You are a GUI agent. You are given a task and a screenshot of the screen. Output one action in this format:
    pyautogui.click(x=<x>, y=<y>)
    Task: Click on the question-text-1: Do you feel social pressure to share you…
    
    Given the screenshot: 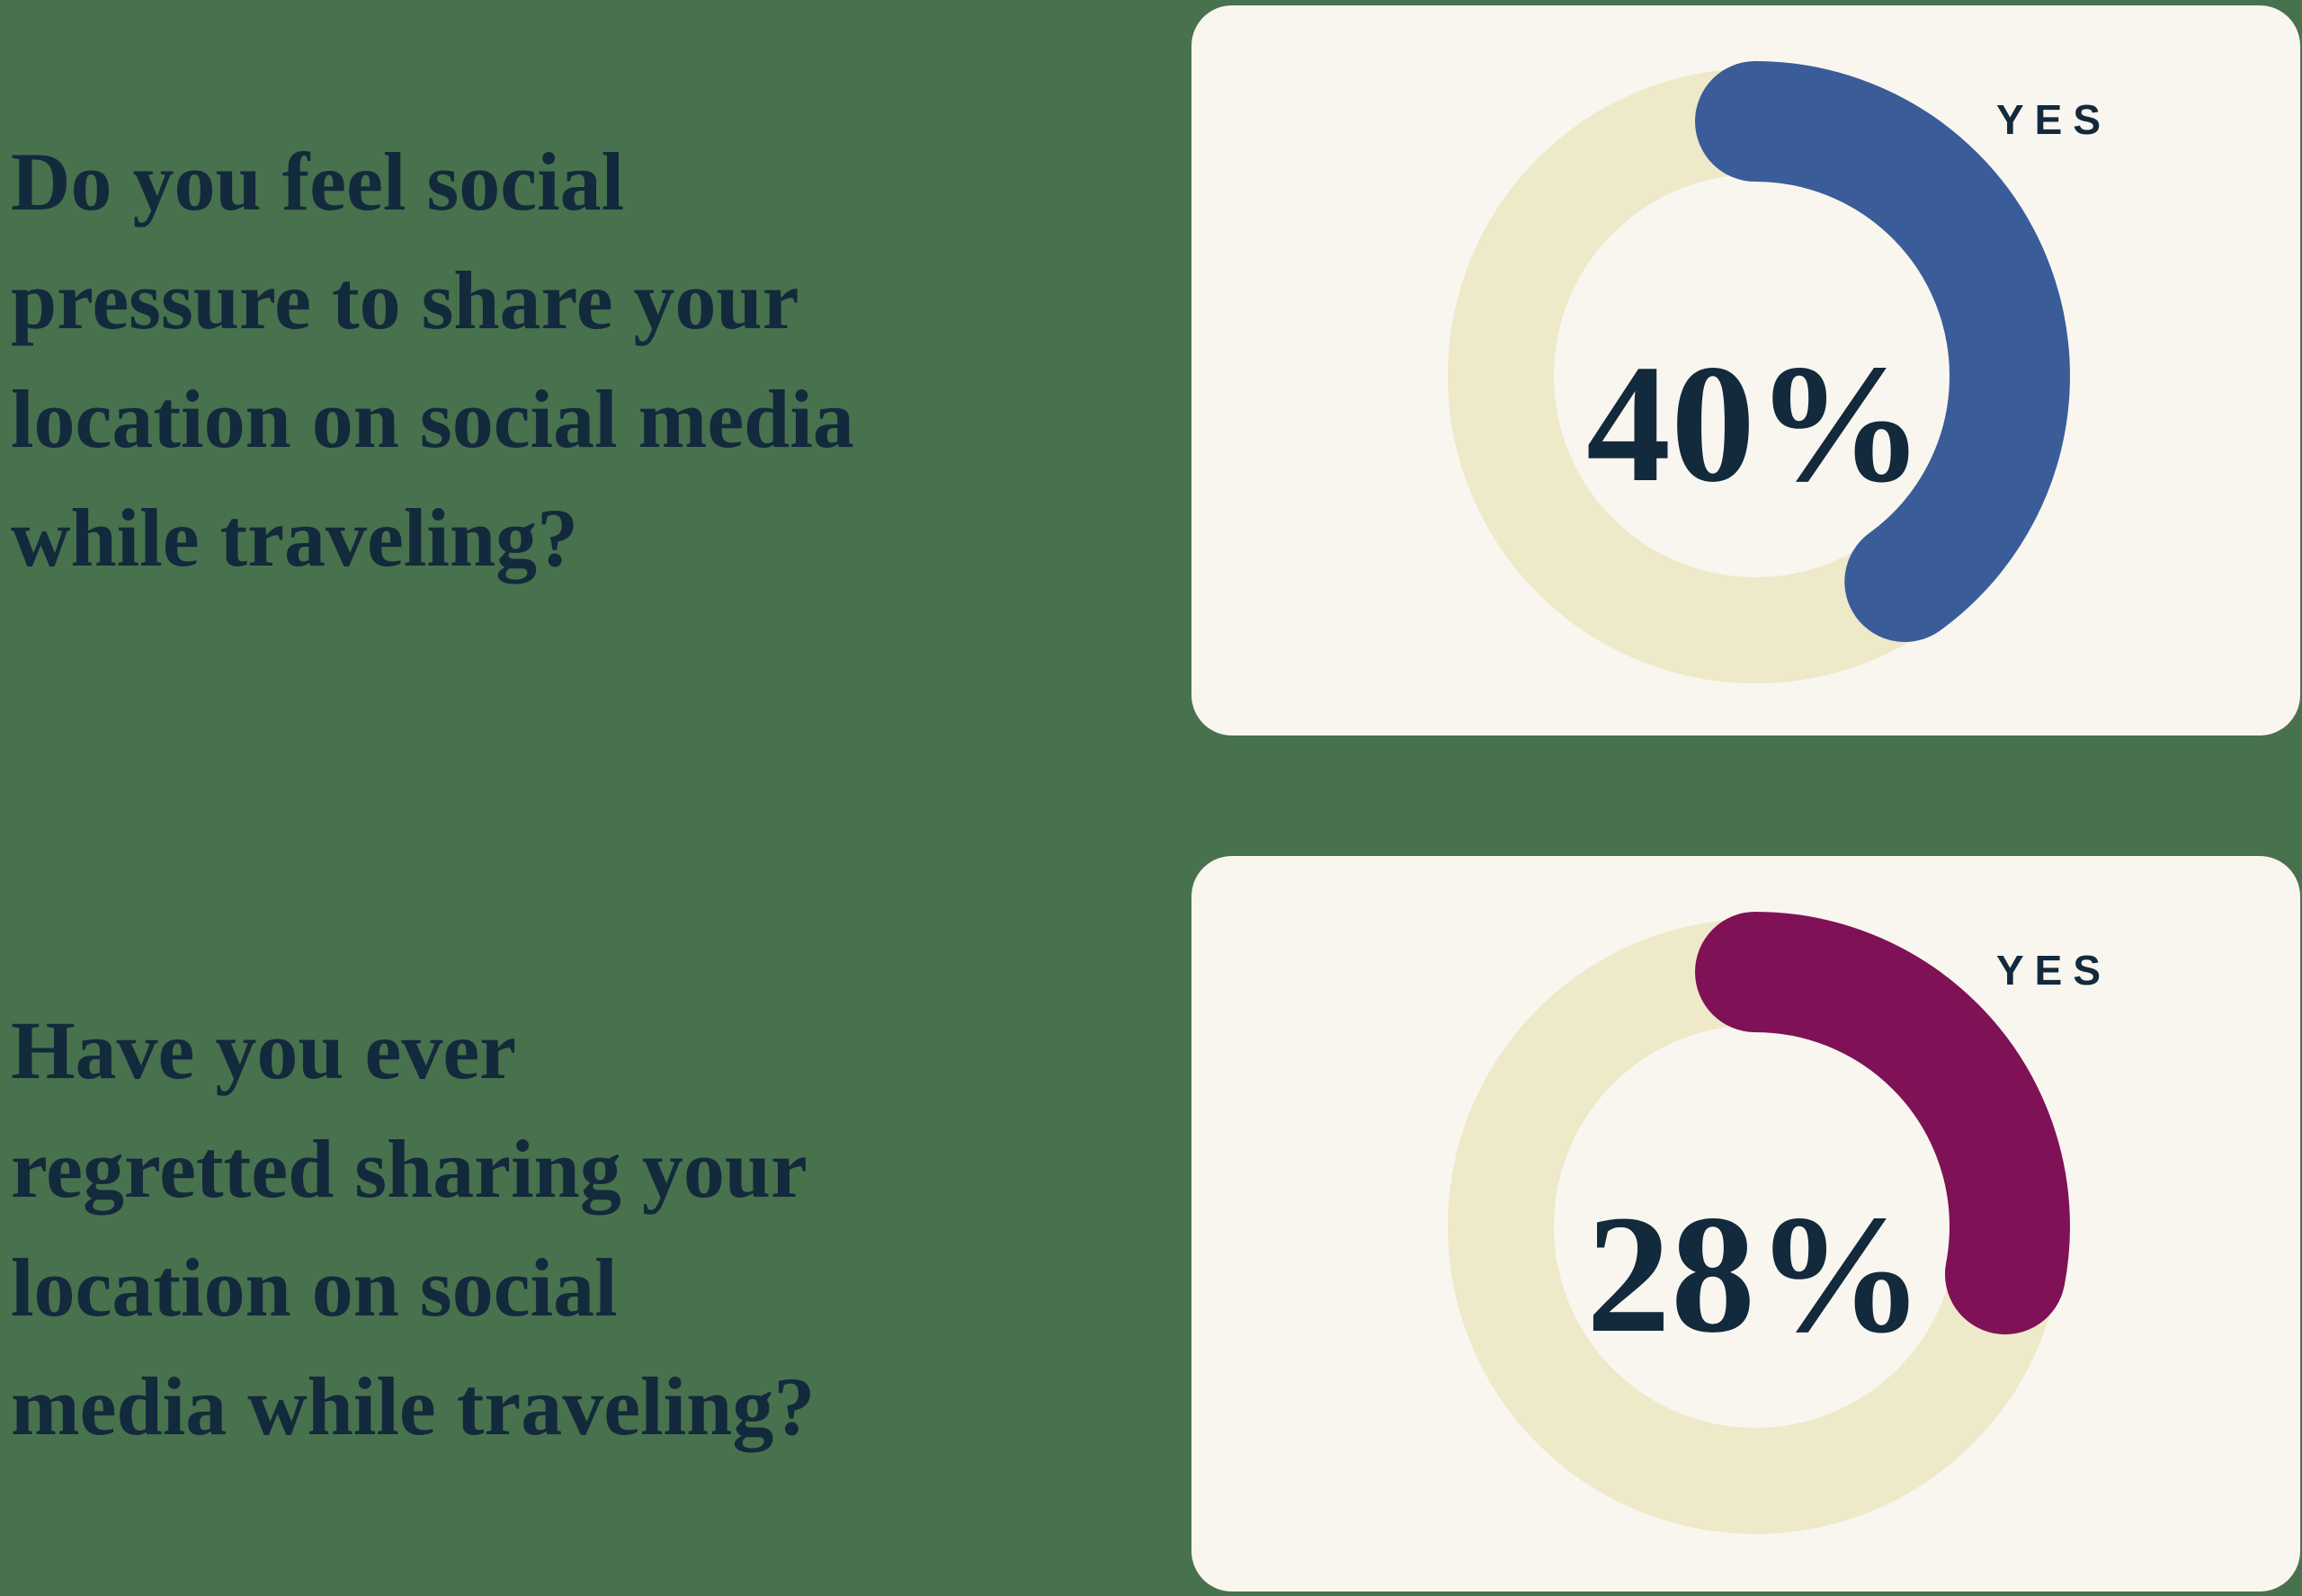 What is the action you would take?
    pyautogui.click(x=591, y=359)
    